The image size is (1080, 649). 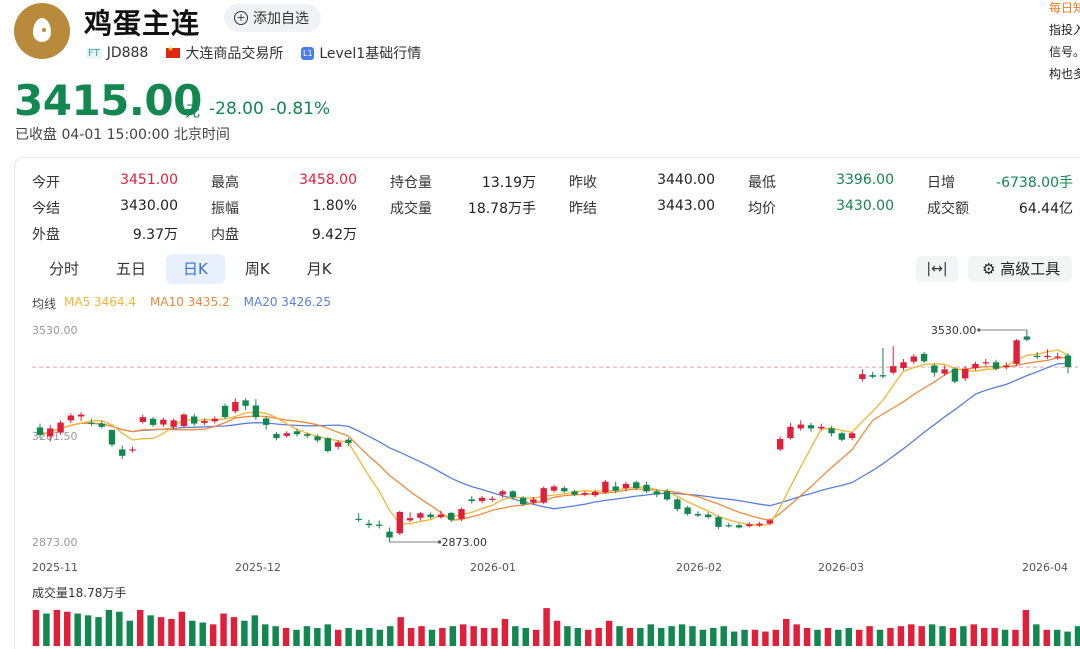 I want to click on tab-daily-k: 日K, so click(x=195, y=269).